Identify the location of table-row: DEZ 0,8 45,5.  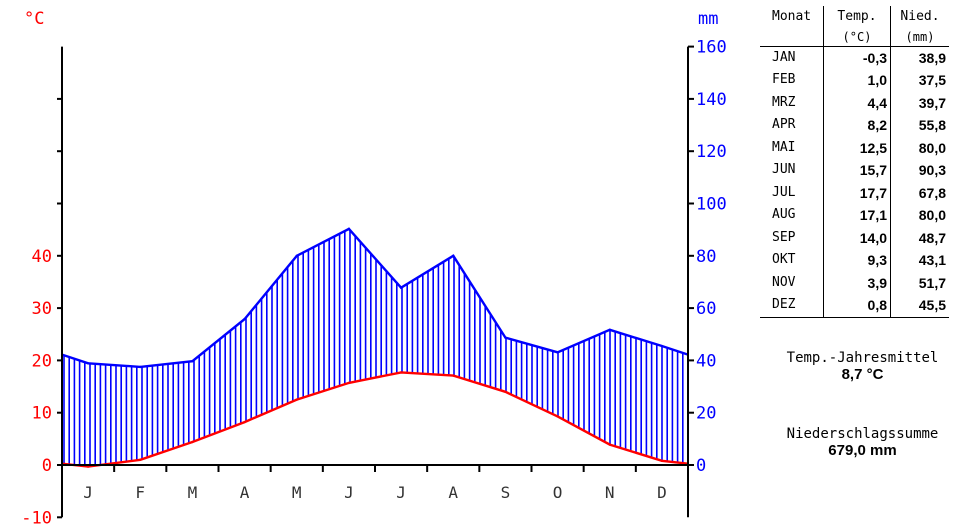
(854, 306).